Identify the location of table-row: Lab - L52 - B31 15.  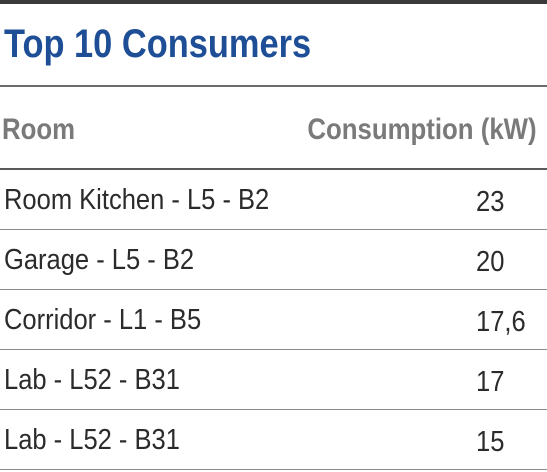
(273, 440).